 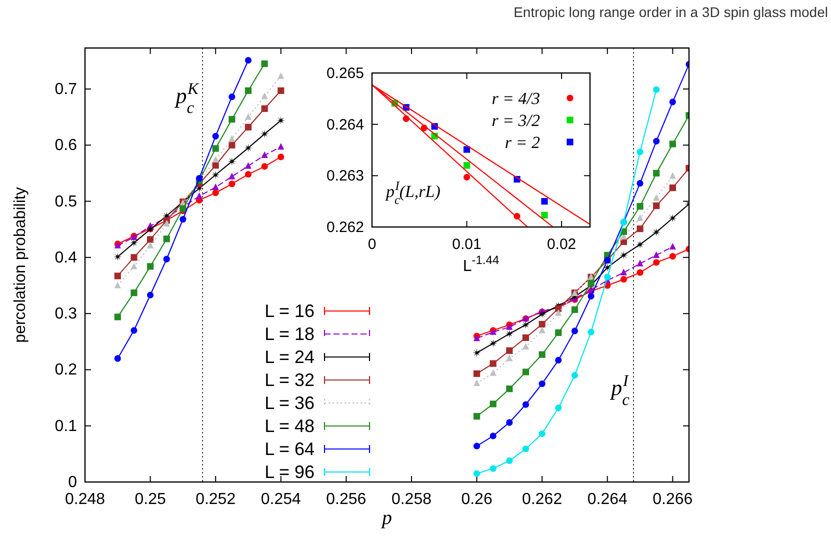 I want to click on x-tick-label: 0.26, so click(x=476, y=499).